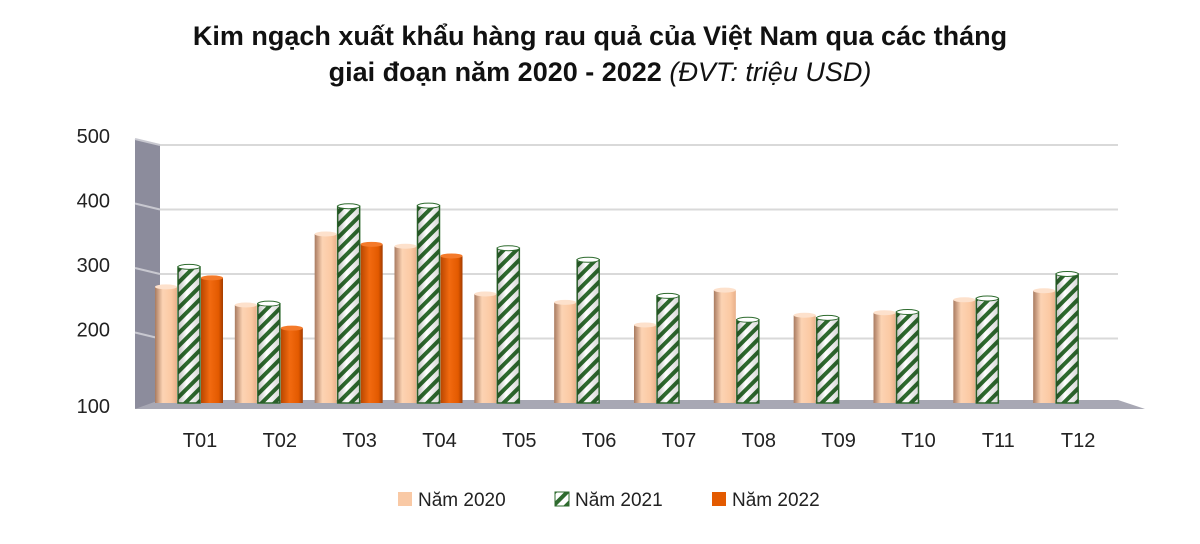  What do you see at coordinates (619, 500) in the screenshot?
I see `legend-label: Năm 2021` at bounding box center [619, 500].